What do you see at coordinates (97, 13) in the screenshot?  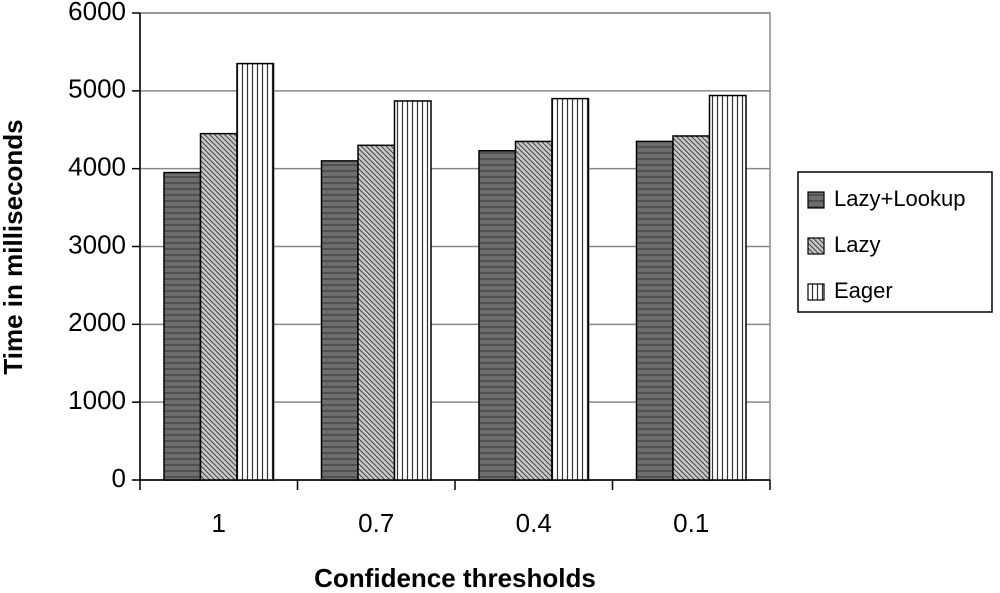 I see `y-tick-label: 6000` at bounding box center [97, 13].